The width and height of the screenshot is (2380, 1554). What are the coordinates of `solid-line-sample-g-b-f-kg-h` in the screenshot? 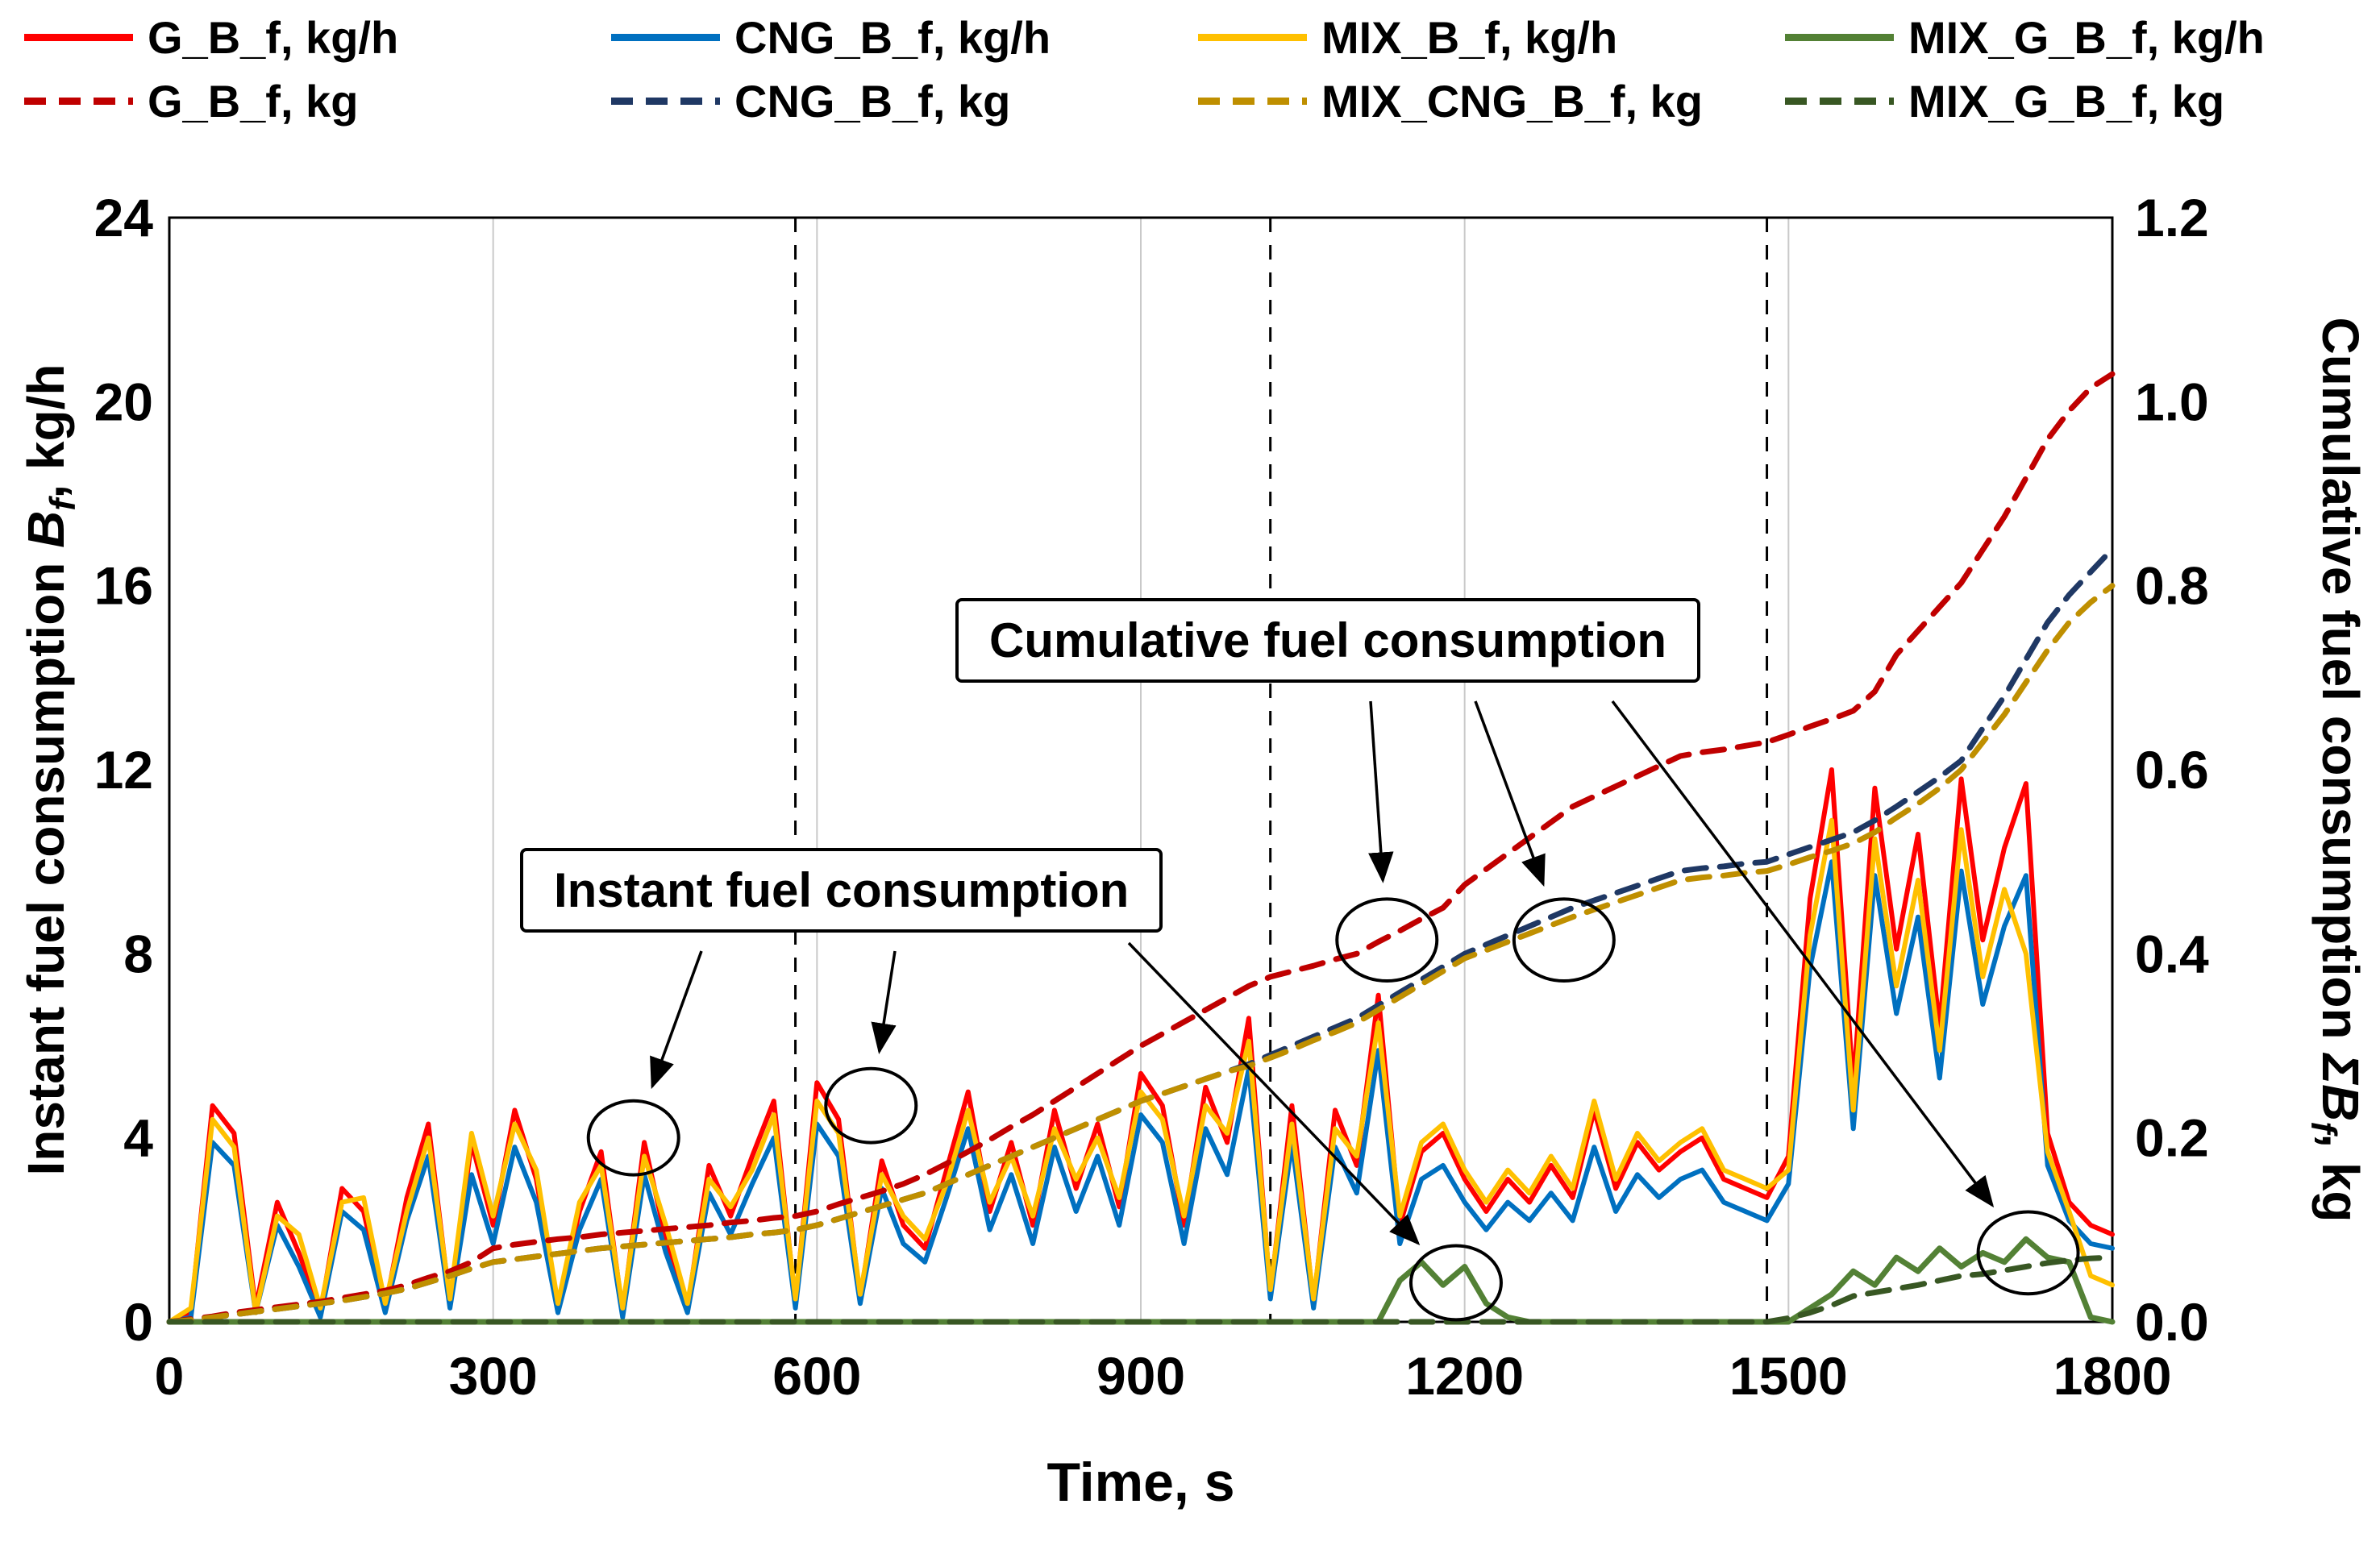 It's located at (78, 37).